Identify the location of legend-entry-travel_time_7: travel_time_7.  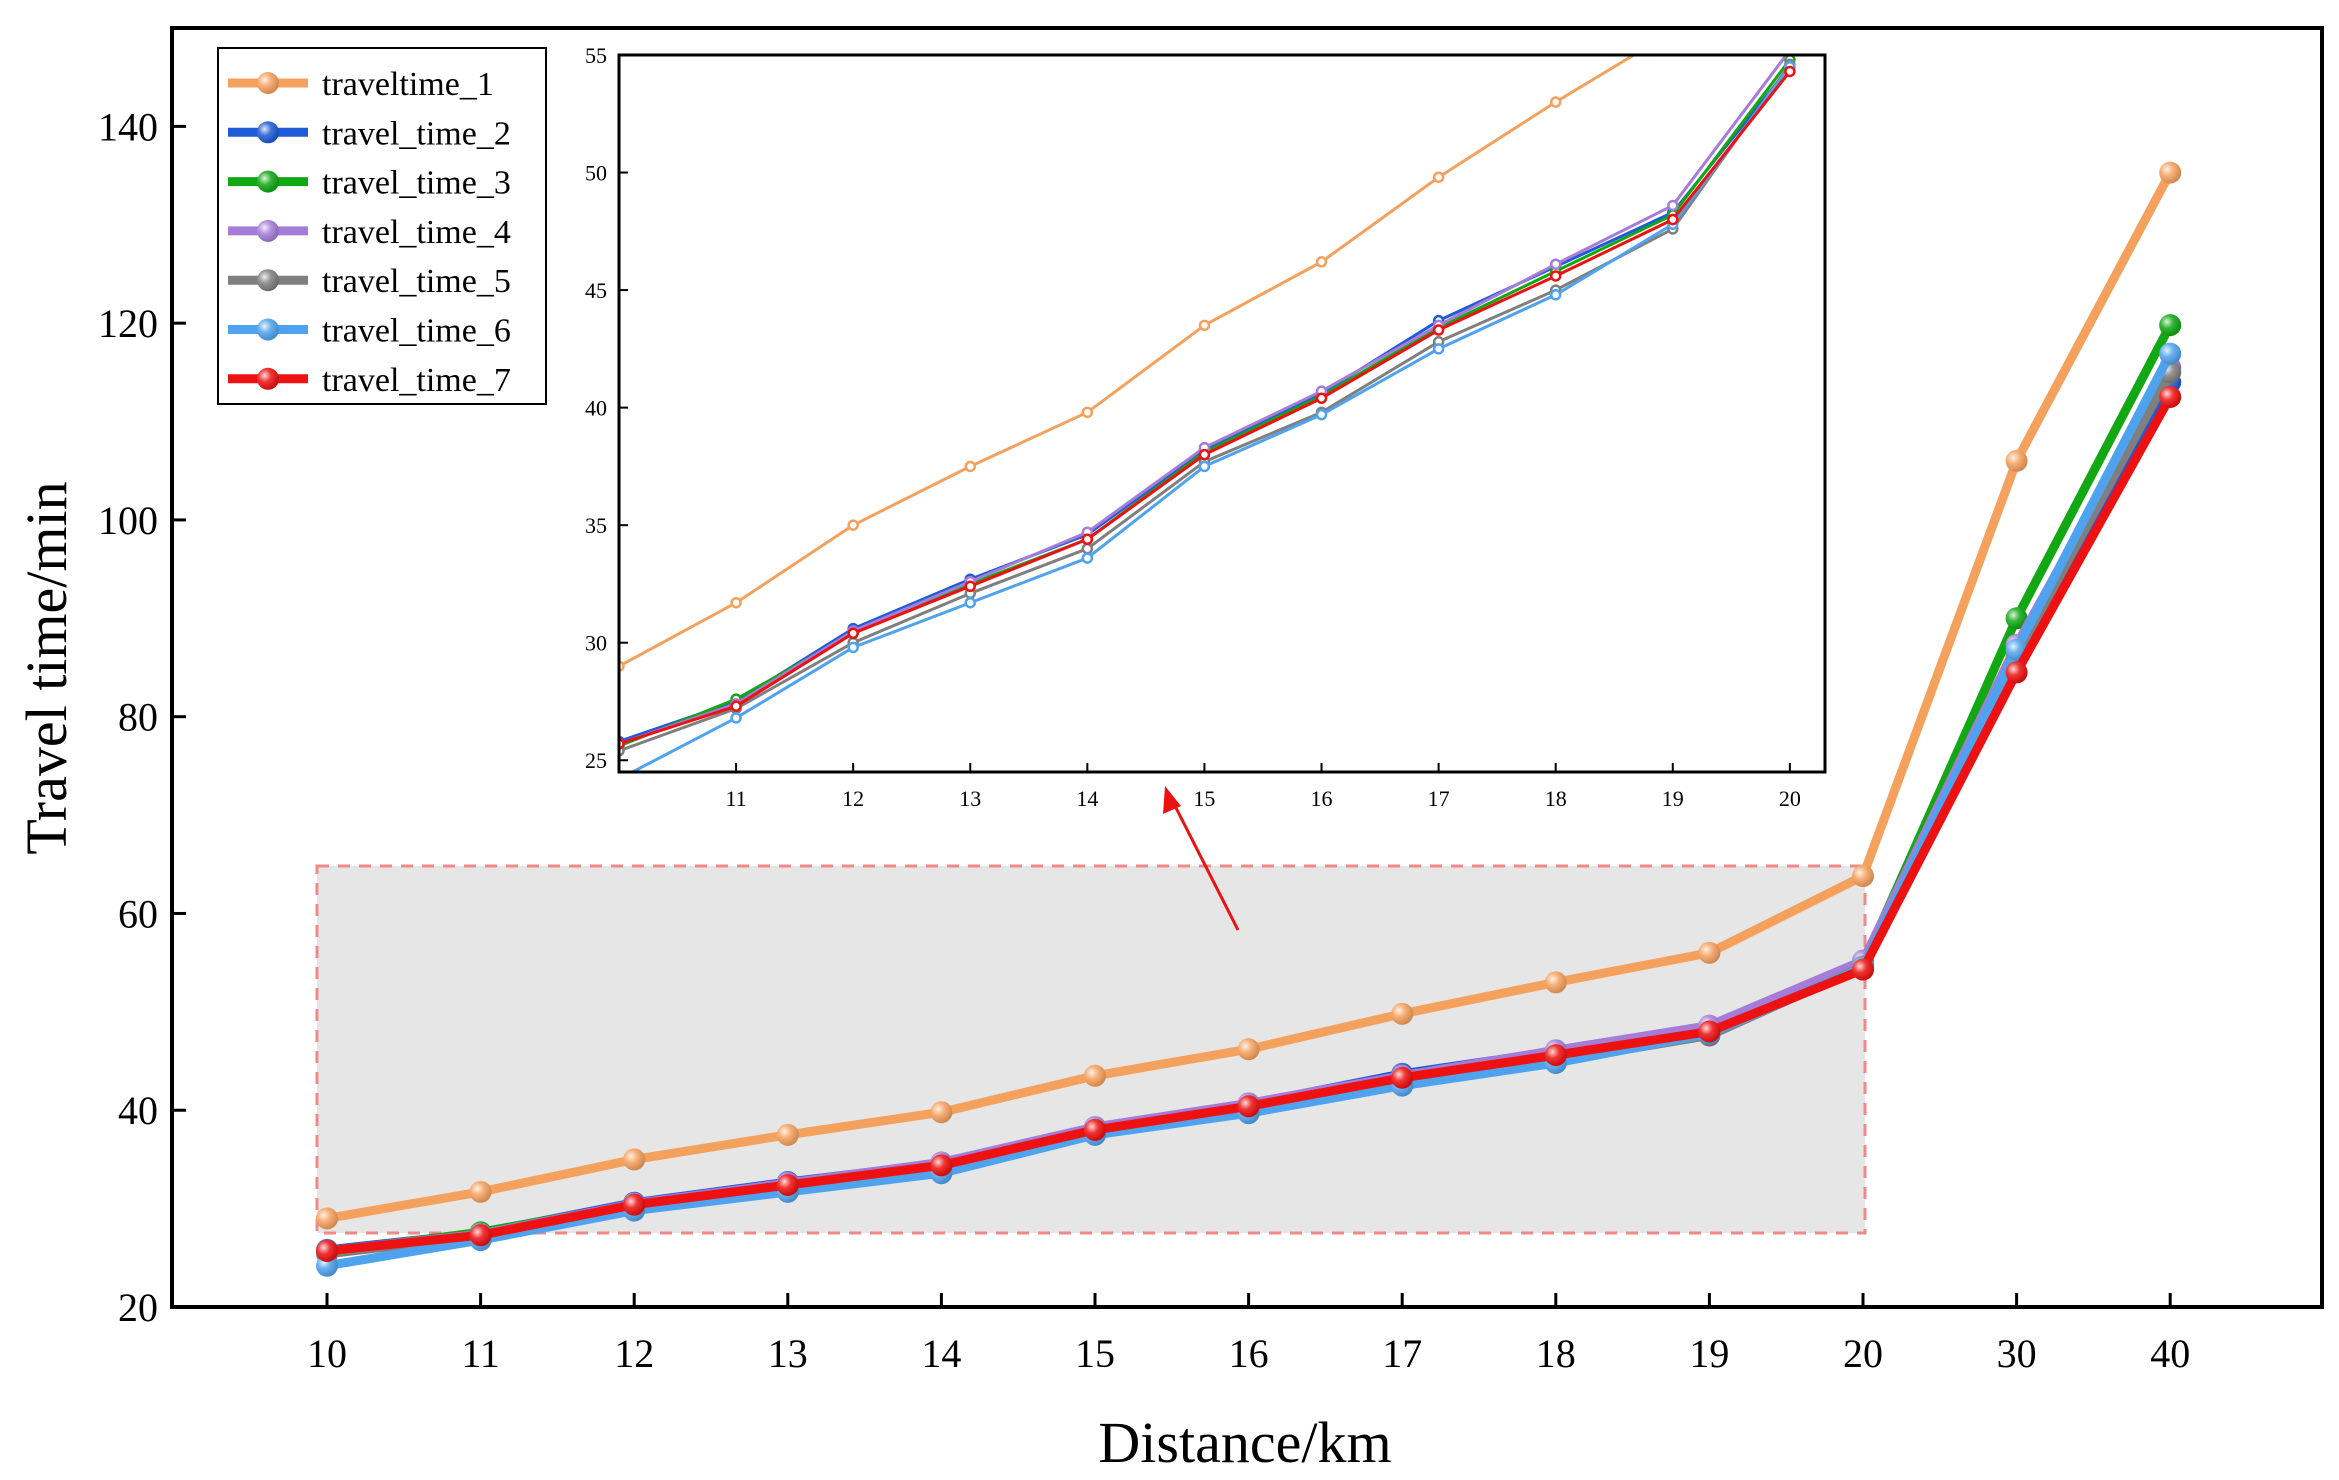
(369, 380).